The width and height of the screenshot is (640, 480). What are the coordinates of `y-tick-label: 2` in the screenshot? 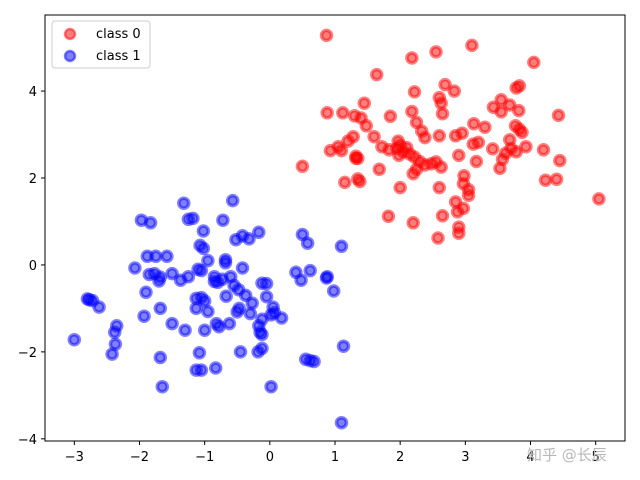 It's located at (33, 179).